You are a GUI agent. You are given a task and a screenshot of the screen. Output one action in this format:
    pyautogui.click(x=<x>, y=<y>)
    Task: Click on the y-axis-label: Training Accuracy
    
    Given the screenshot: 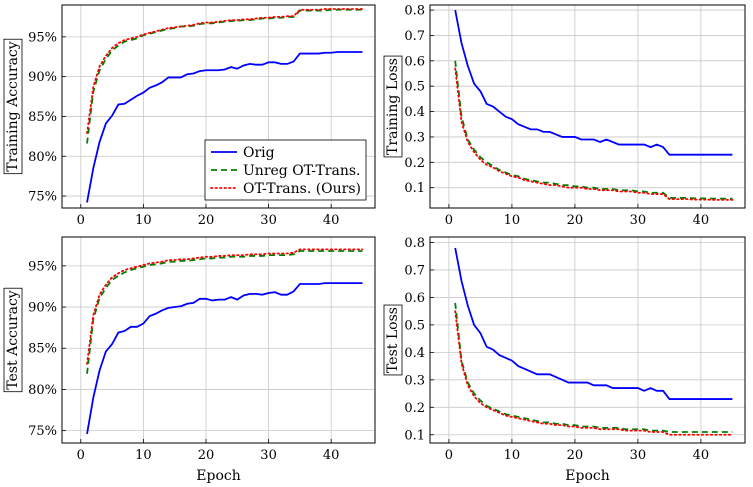 What is the action you would take?
    pyautogui.click(x=13, y=106)
    